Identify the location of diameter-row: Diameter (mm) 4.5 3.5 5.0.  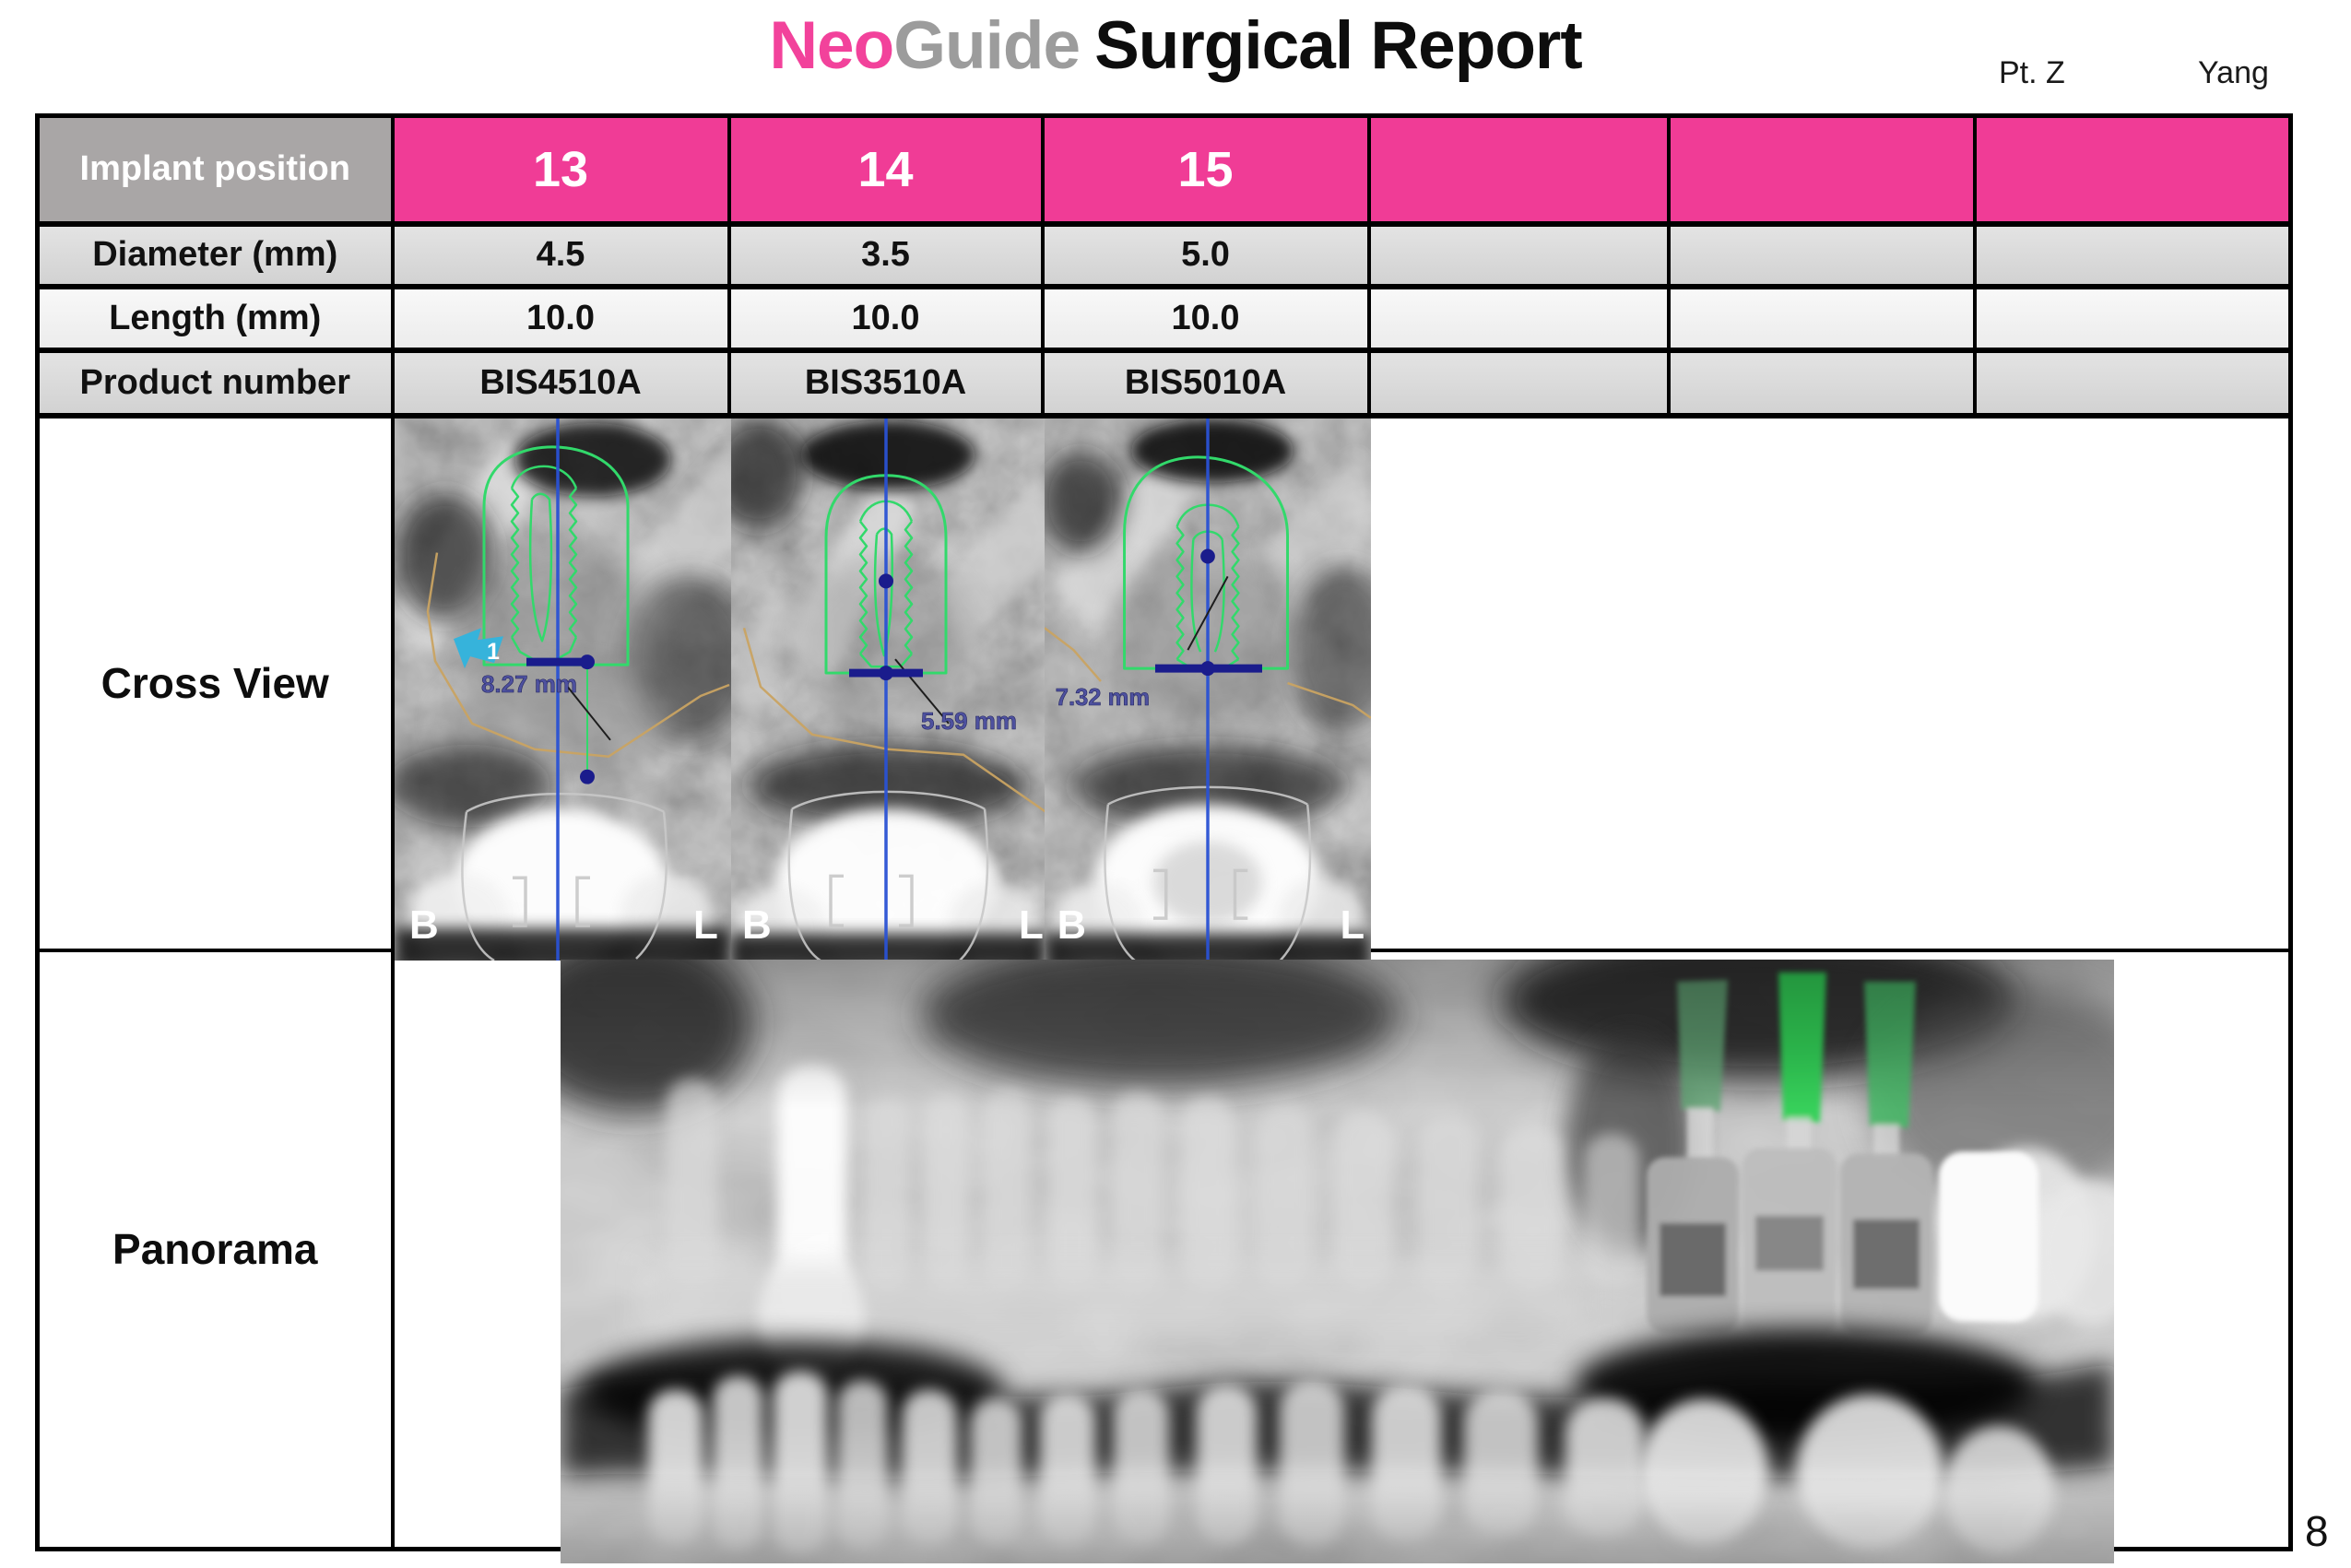
(1164, 255).